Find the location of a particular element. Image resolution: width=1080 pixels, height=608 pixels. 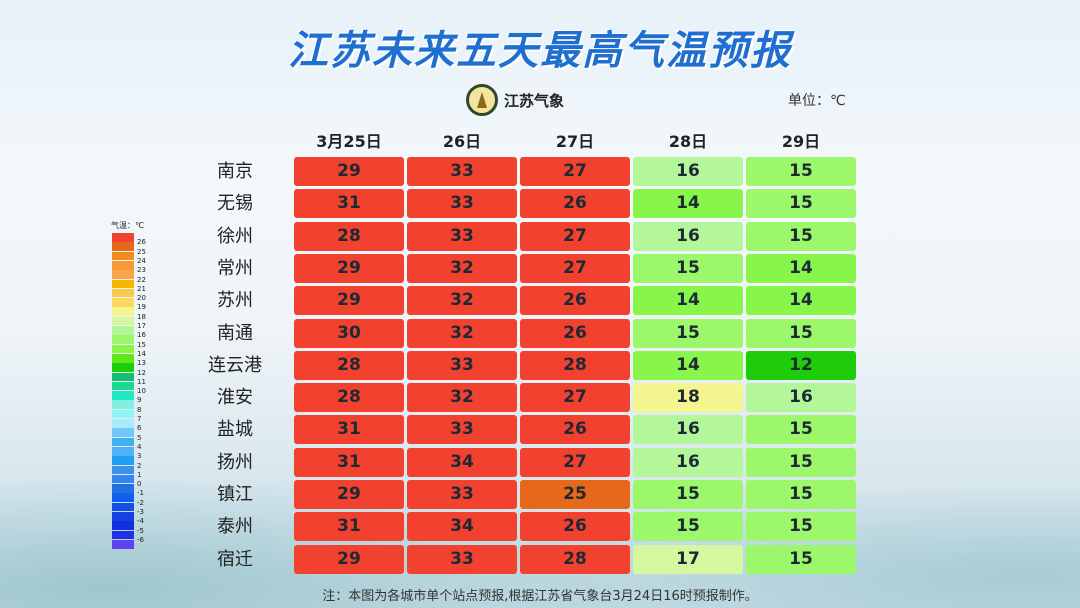

legend-label: 22 is located at coordinates (141, 279).